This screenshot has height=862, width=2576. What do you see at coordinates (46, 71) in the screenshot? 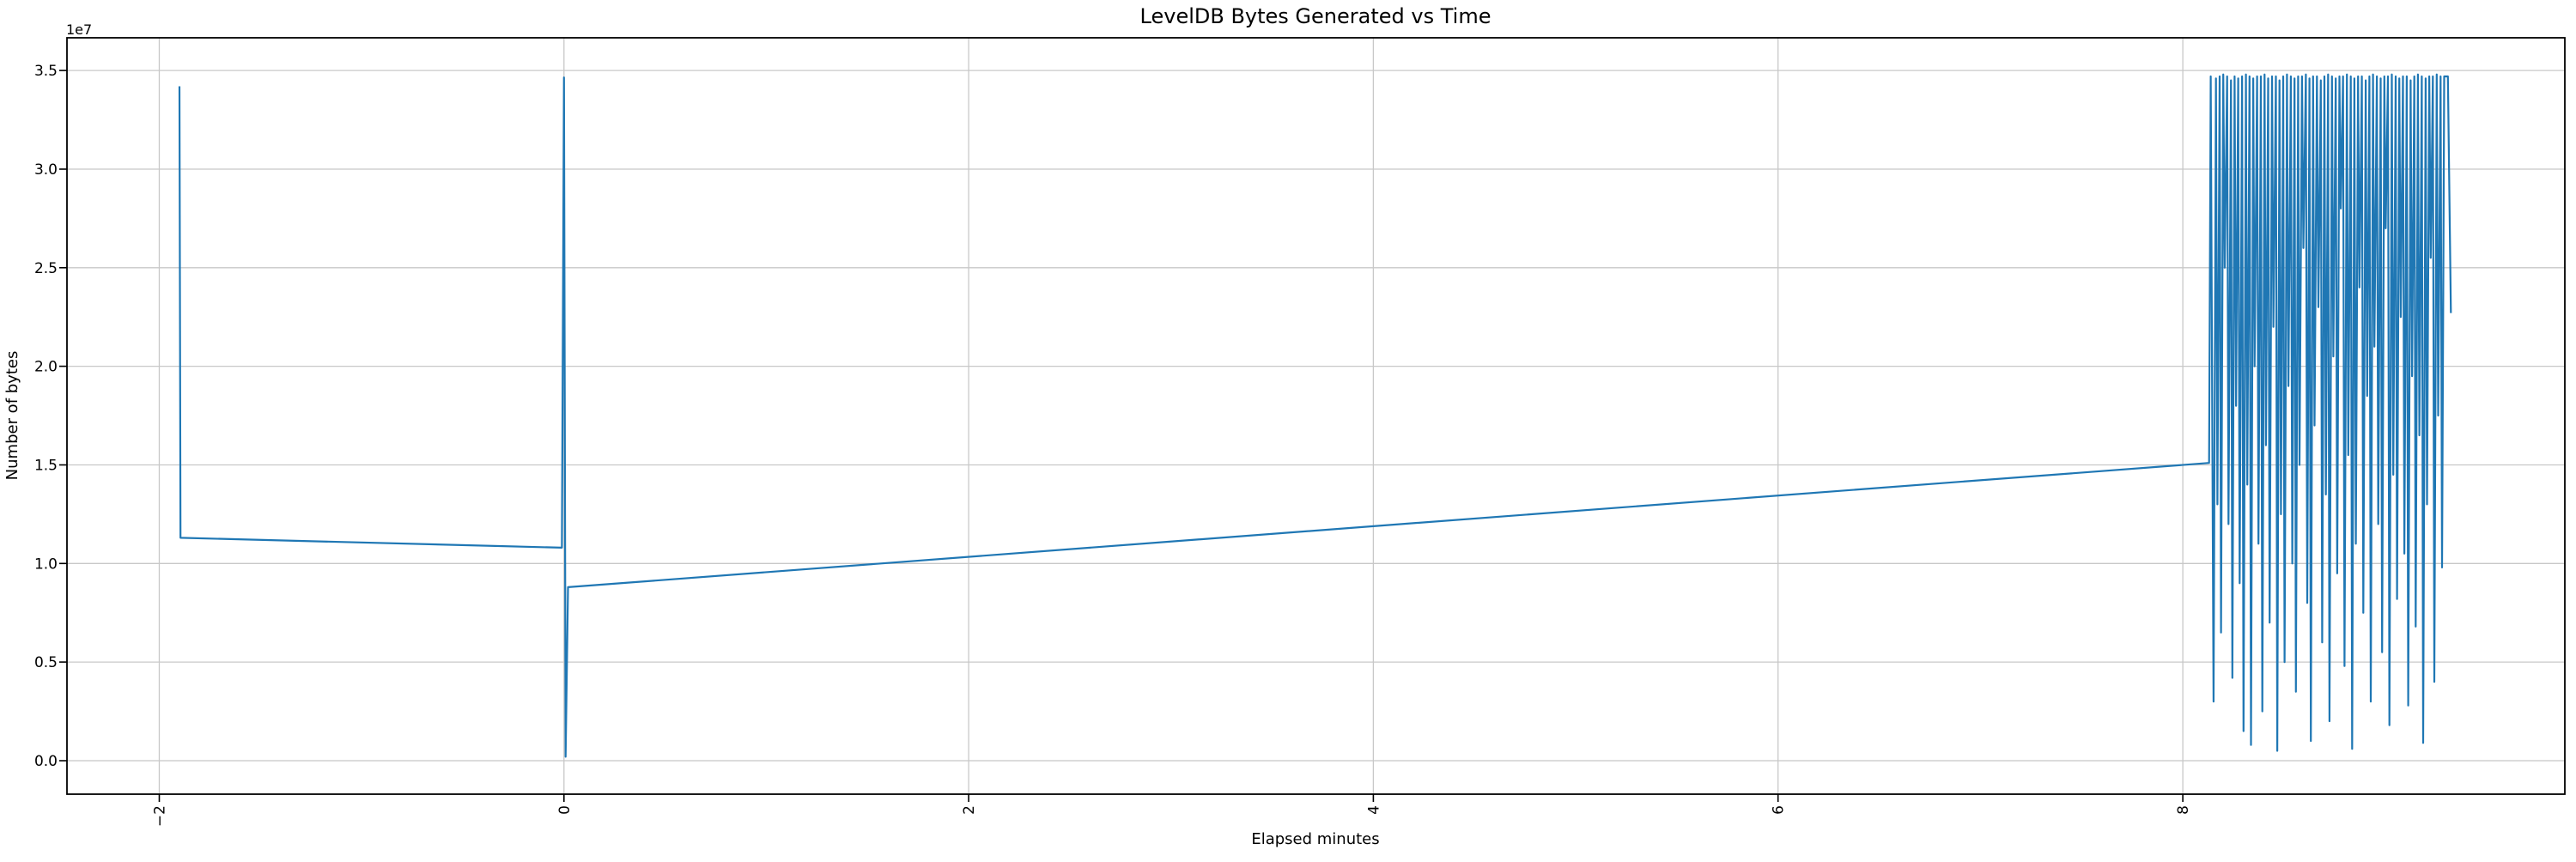
I see `y-tick-label: 3.5` at bounding box center [46, 71].